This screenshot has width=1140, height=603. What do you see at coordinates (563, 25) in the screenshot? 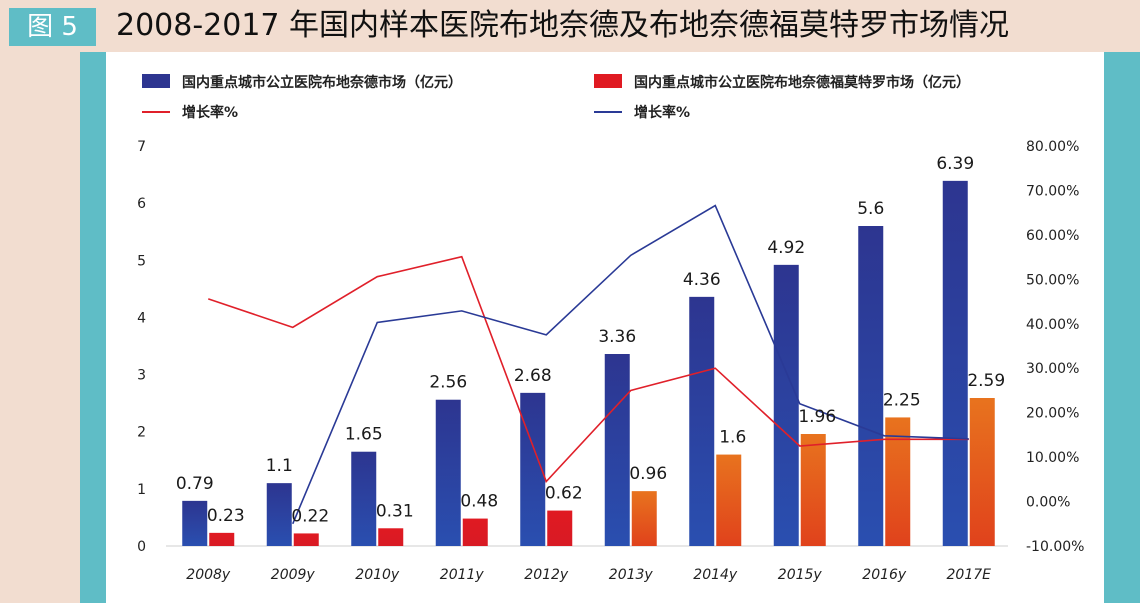
I see `figure-title: 2008-2017 年国内样本医院布地奈德及布地奈德福莫特罗市场情况` at bounding box center [563, 25].